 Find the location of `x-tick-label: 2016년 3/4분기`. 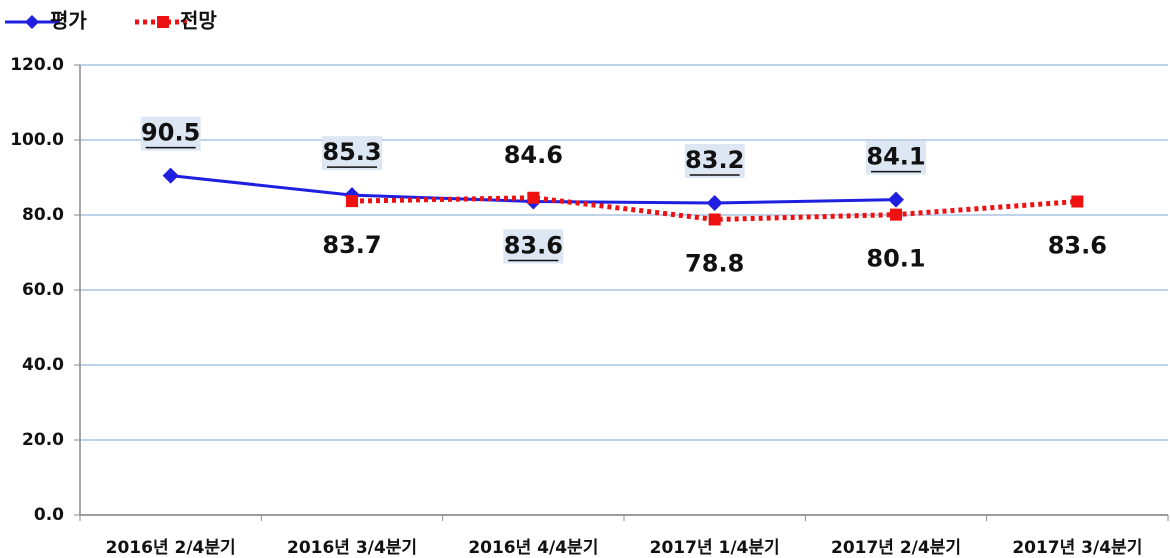

x-tick-label: 2016년 3/4분기 is located at coordinates (352, 548).